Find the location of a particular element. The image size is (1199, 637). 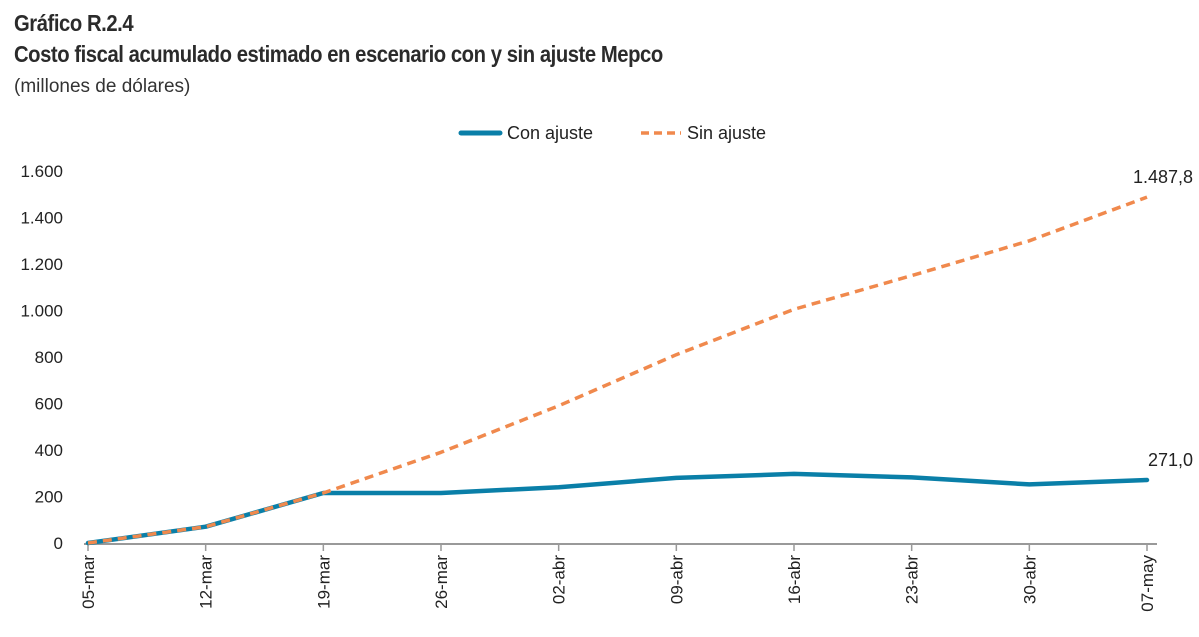

x-tick-label: 07-may is located at coordinates (1147, 583).